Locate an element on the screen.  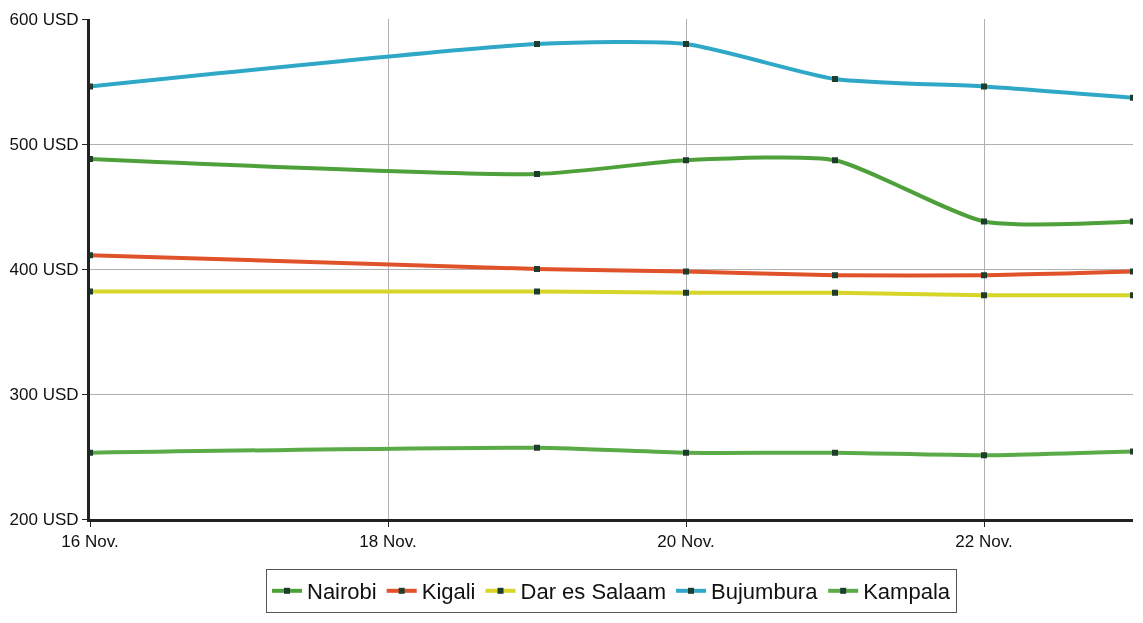
y-tick-label: 300 USD is located at coordinates (44, 394).